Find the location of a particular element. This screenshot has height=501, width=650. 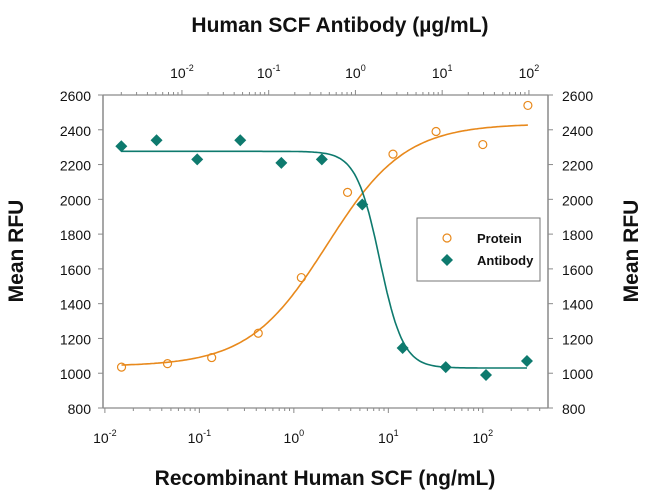

legend-box is located at coordinates (478, 249).